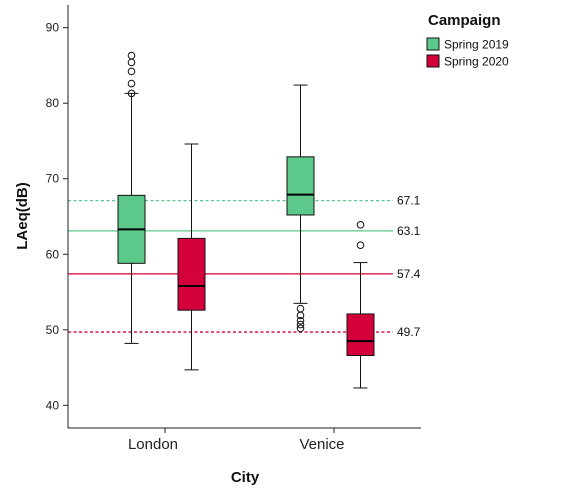 This screenshot has width=564, height=499. Describe the element at coordinates (409, 274) in the screenshot. I see `reference-line-label: 57.4` at that location.